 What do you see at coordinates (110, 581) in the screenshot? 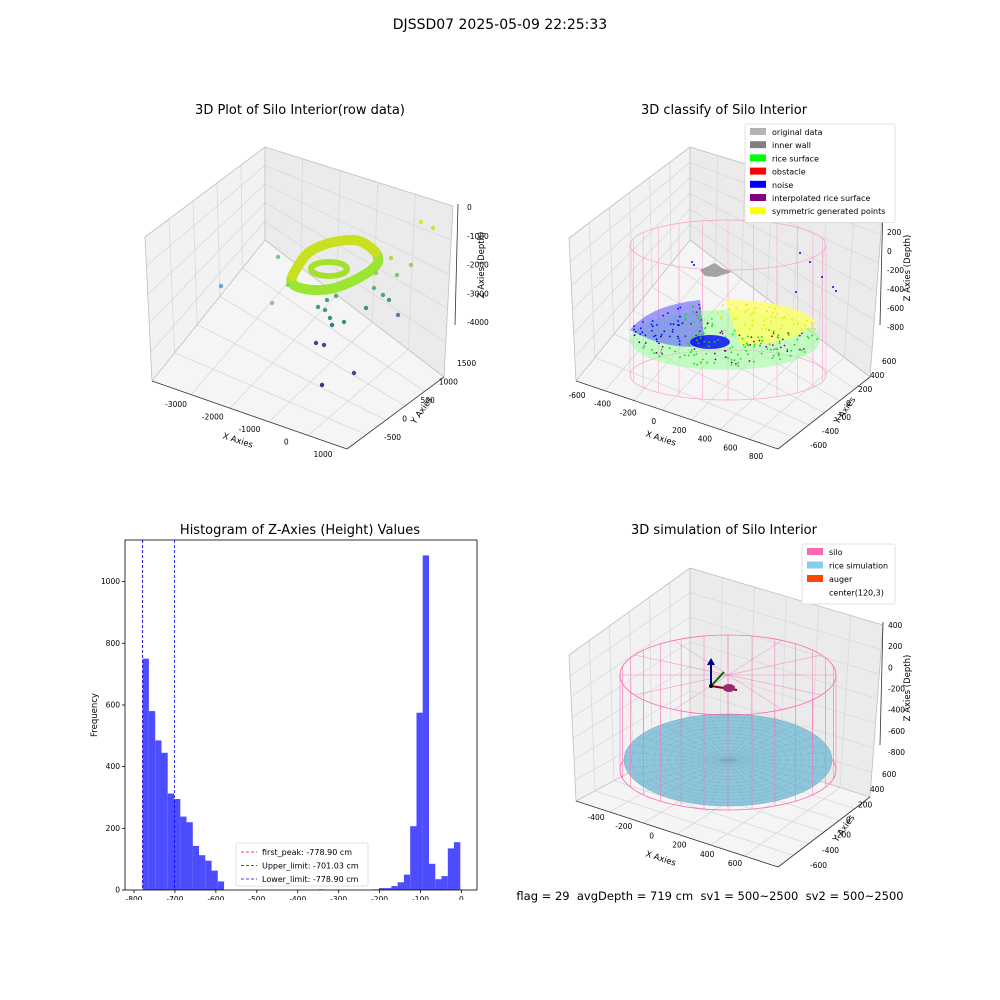
I see `y-tick-label: 1000` at bounding box center [110, 581].